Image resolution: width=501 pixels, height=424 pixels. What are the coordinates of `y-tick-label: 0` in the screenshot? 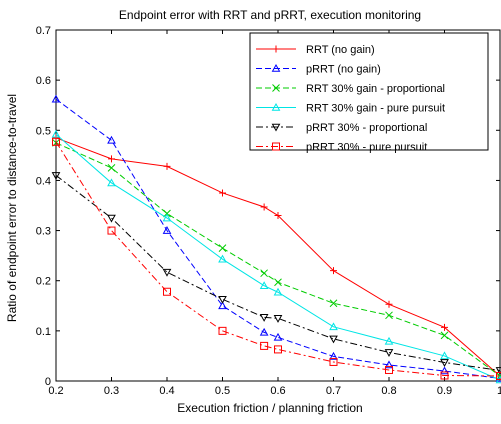 It's located at (48, 382).